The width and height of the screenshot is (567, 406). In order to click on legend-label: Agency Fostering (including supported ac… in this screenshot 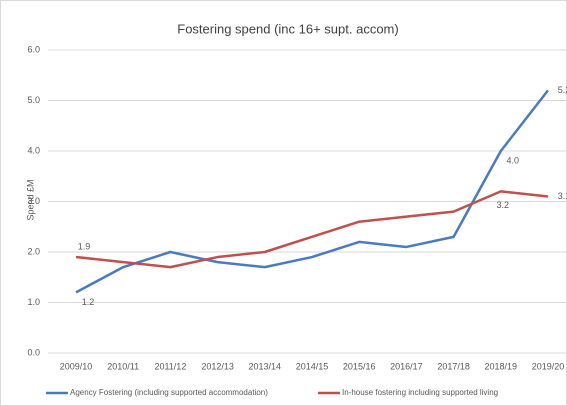, I will do `click(169, 392)`.